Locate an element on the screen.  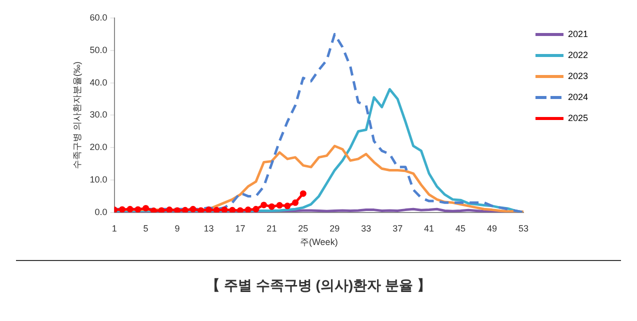
y-tick-label: 50.0 is located at coordinates (99, 49).